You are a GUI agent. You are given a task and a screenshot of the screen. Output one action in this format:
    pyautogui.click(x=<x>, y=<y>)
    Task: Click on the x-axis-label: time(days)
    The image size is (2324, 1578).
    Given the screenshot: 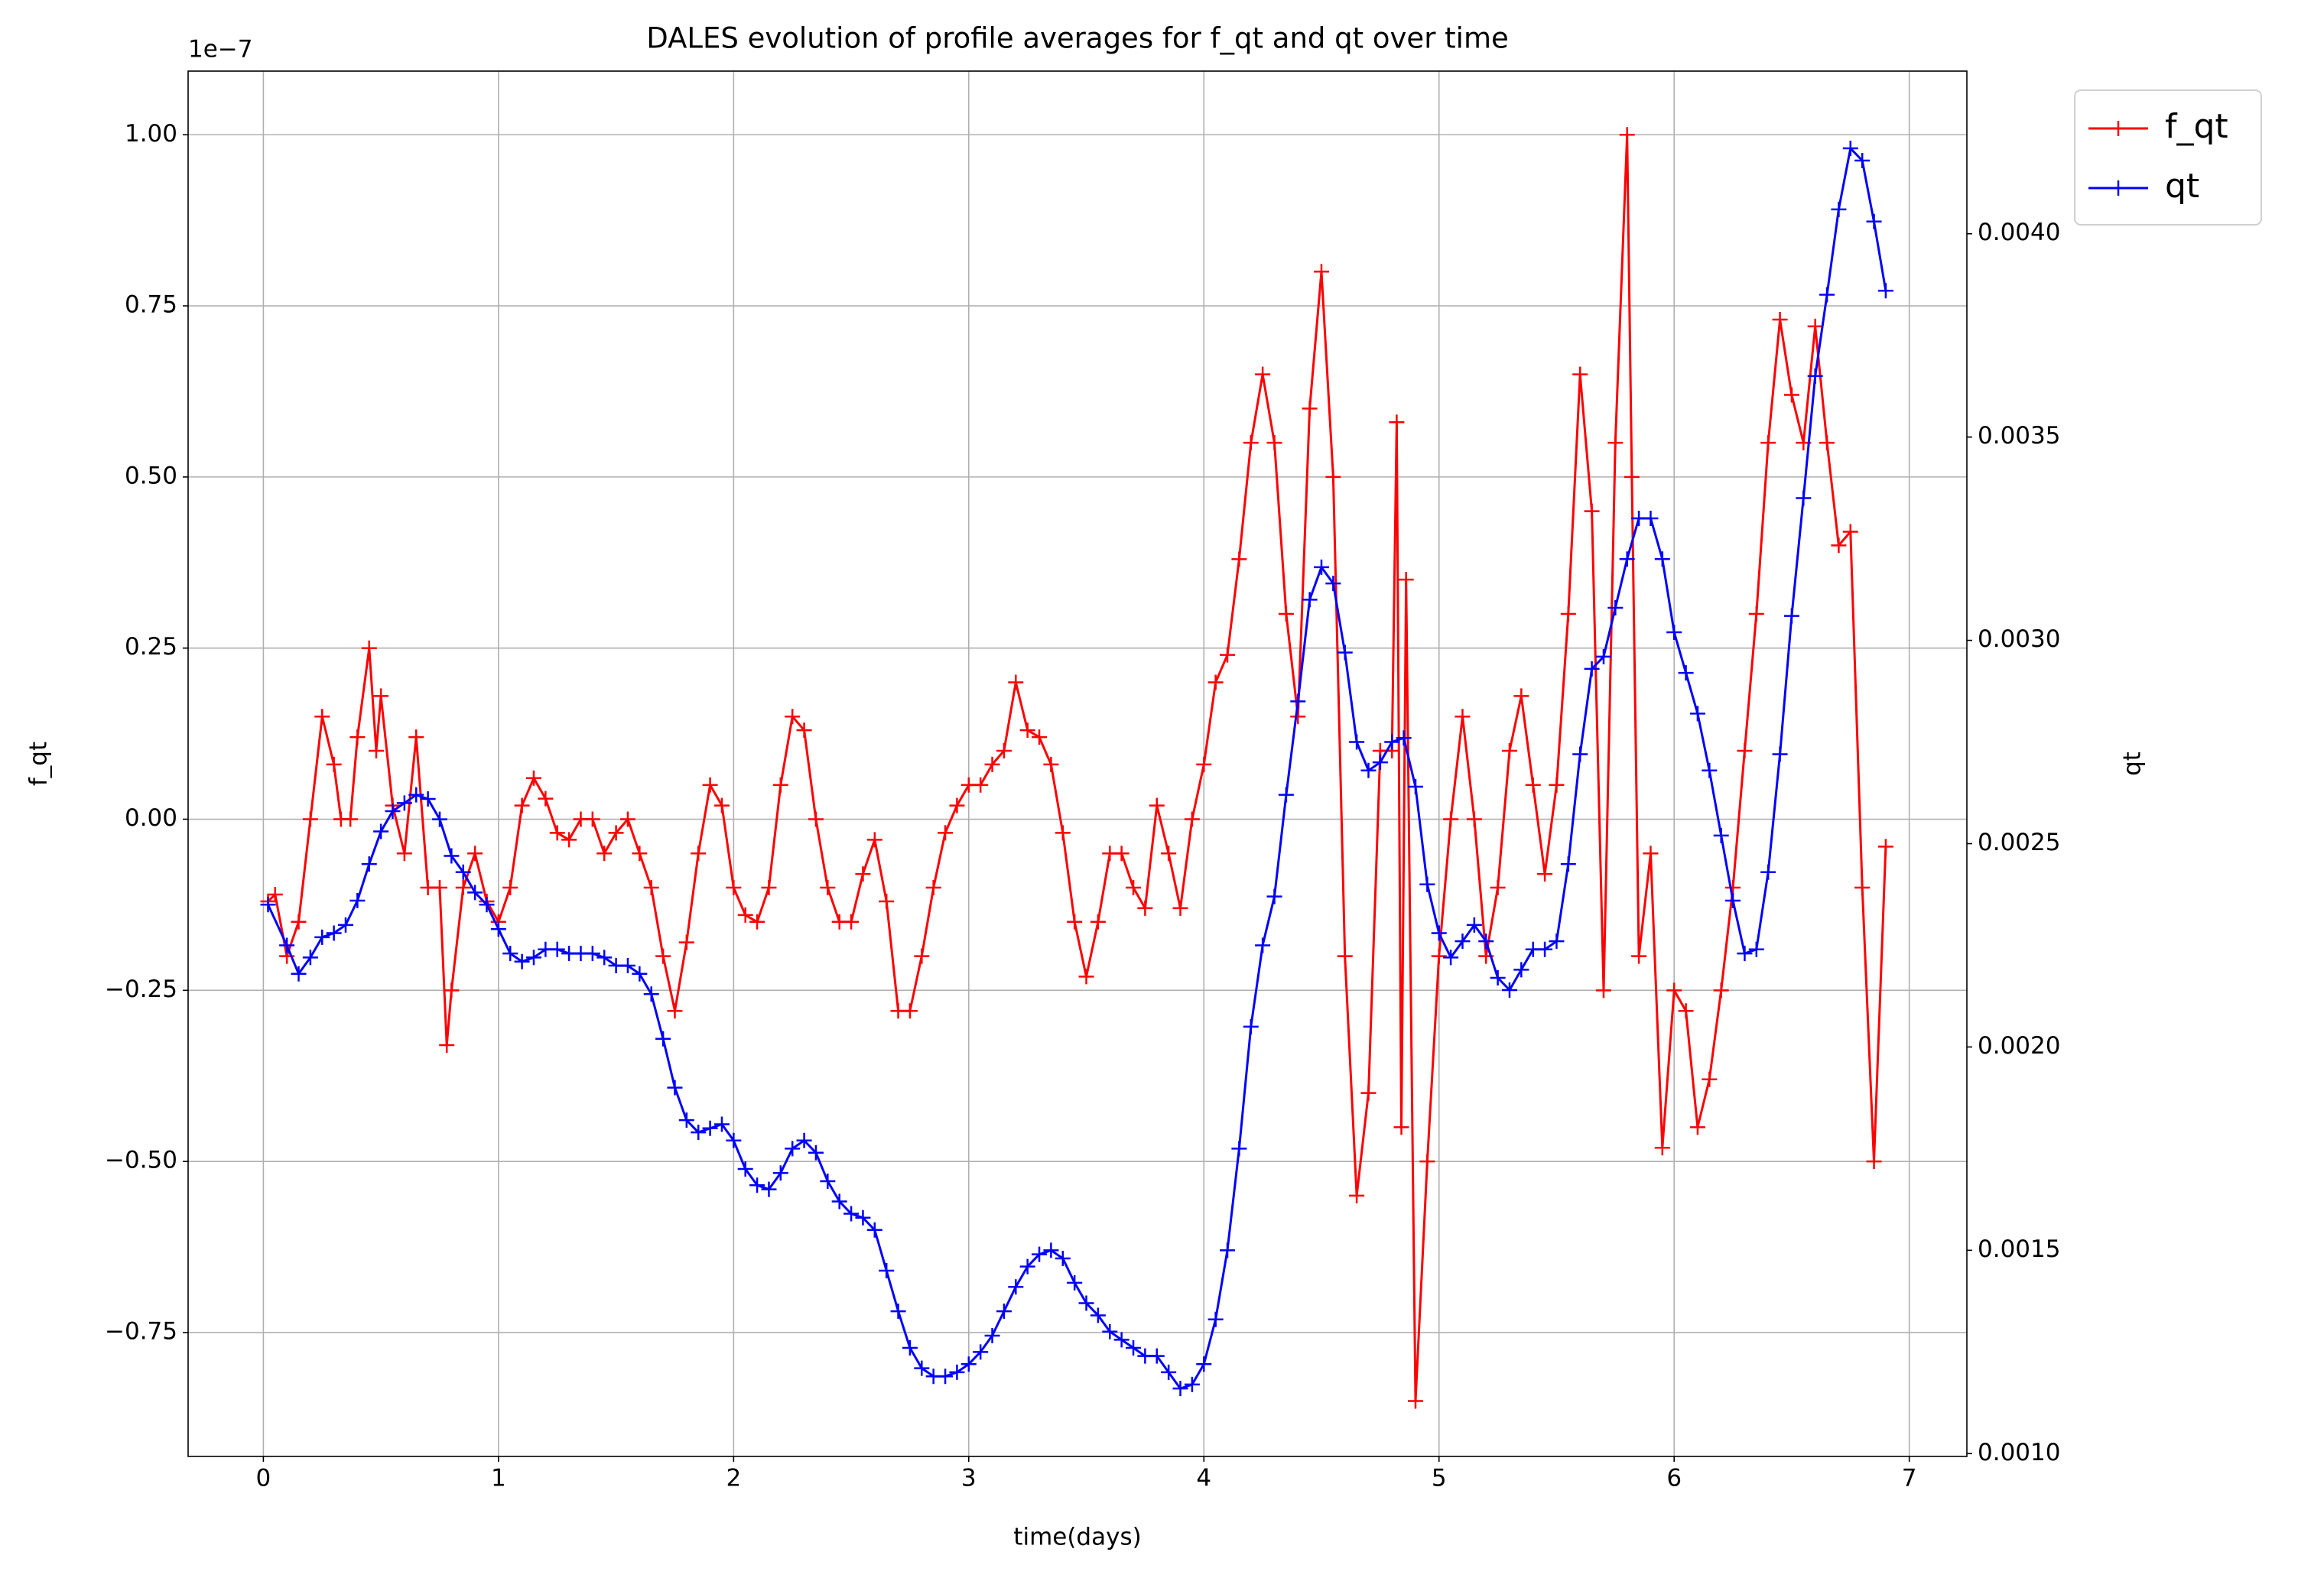 What is the action you would take?
    pyautogui.click(x=1077, y=1537)
    